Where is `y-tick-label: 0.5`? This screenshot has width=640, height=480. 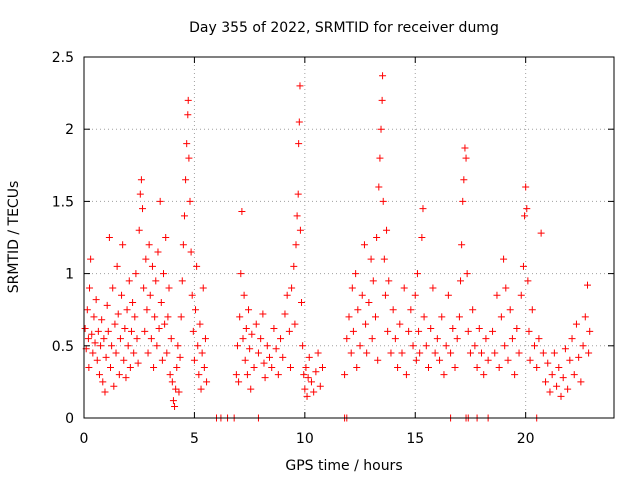
y-tick-label: 0.5 is located at coordinates (63, 347).